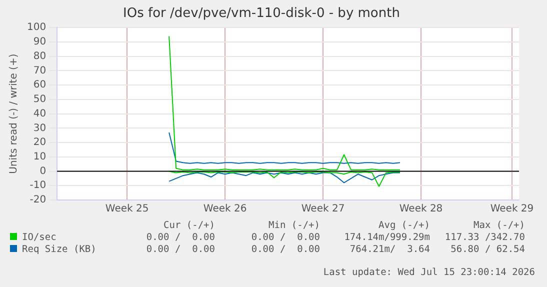  What do you see at coordinates (36, 28) in the screenshot?
I see `y-tick-label: 100` at bounding box center [36, 28].